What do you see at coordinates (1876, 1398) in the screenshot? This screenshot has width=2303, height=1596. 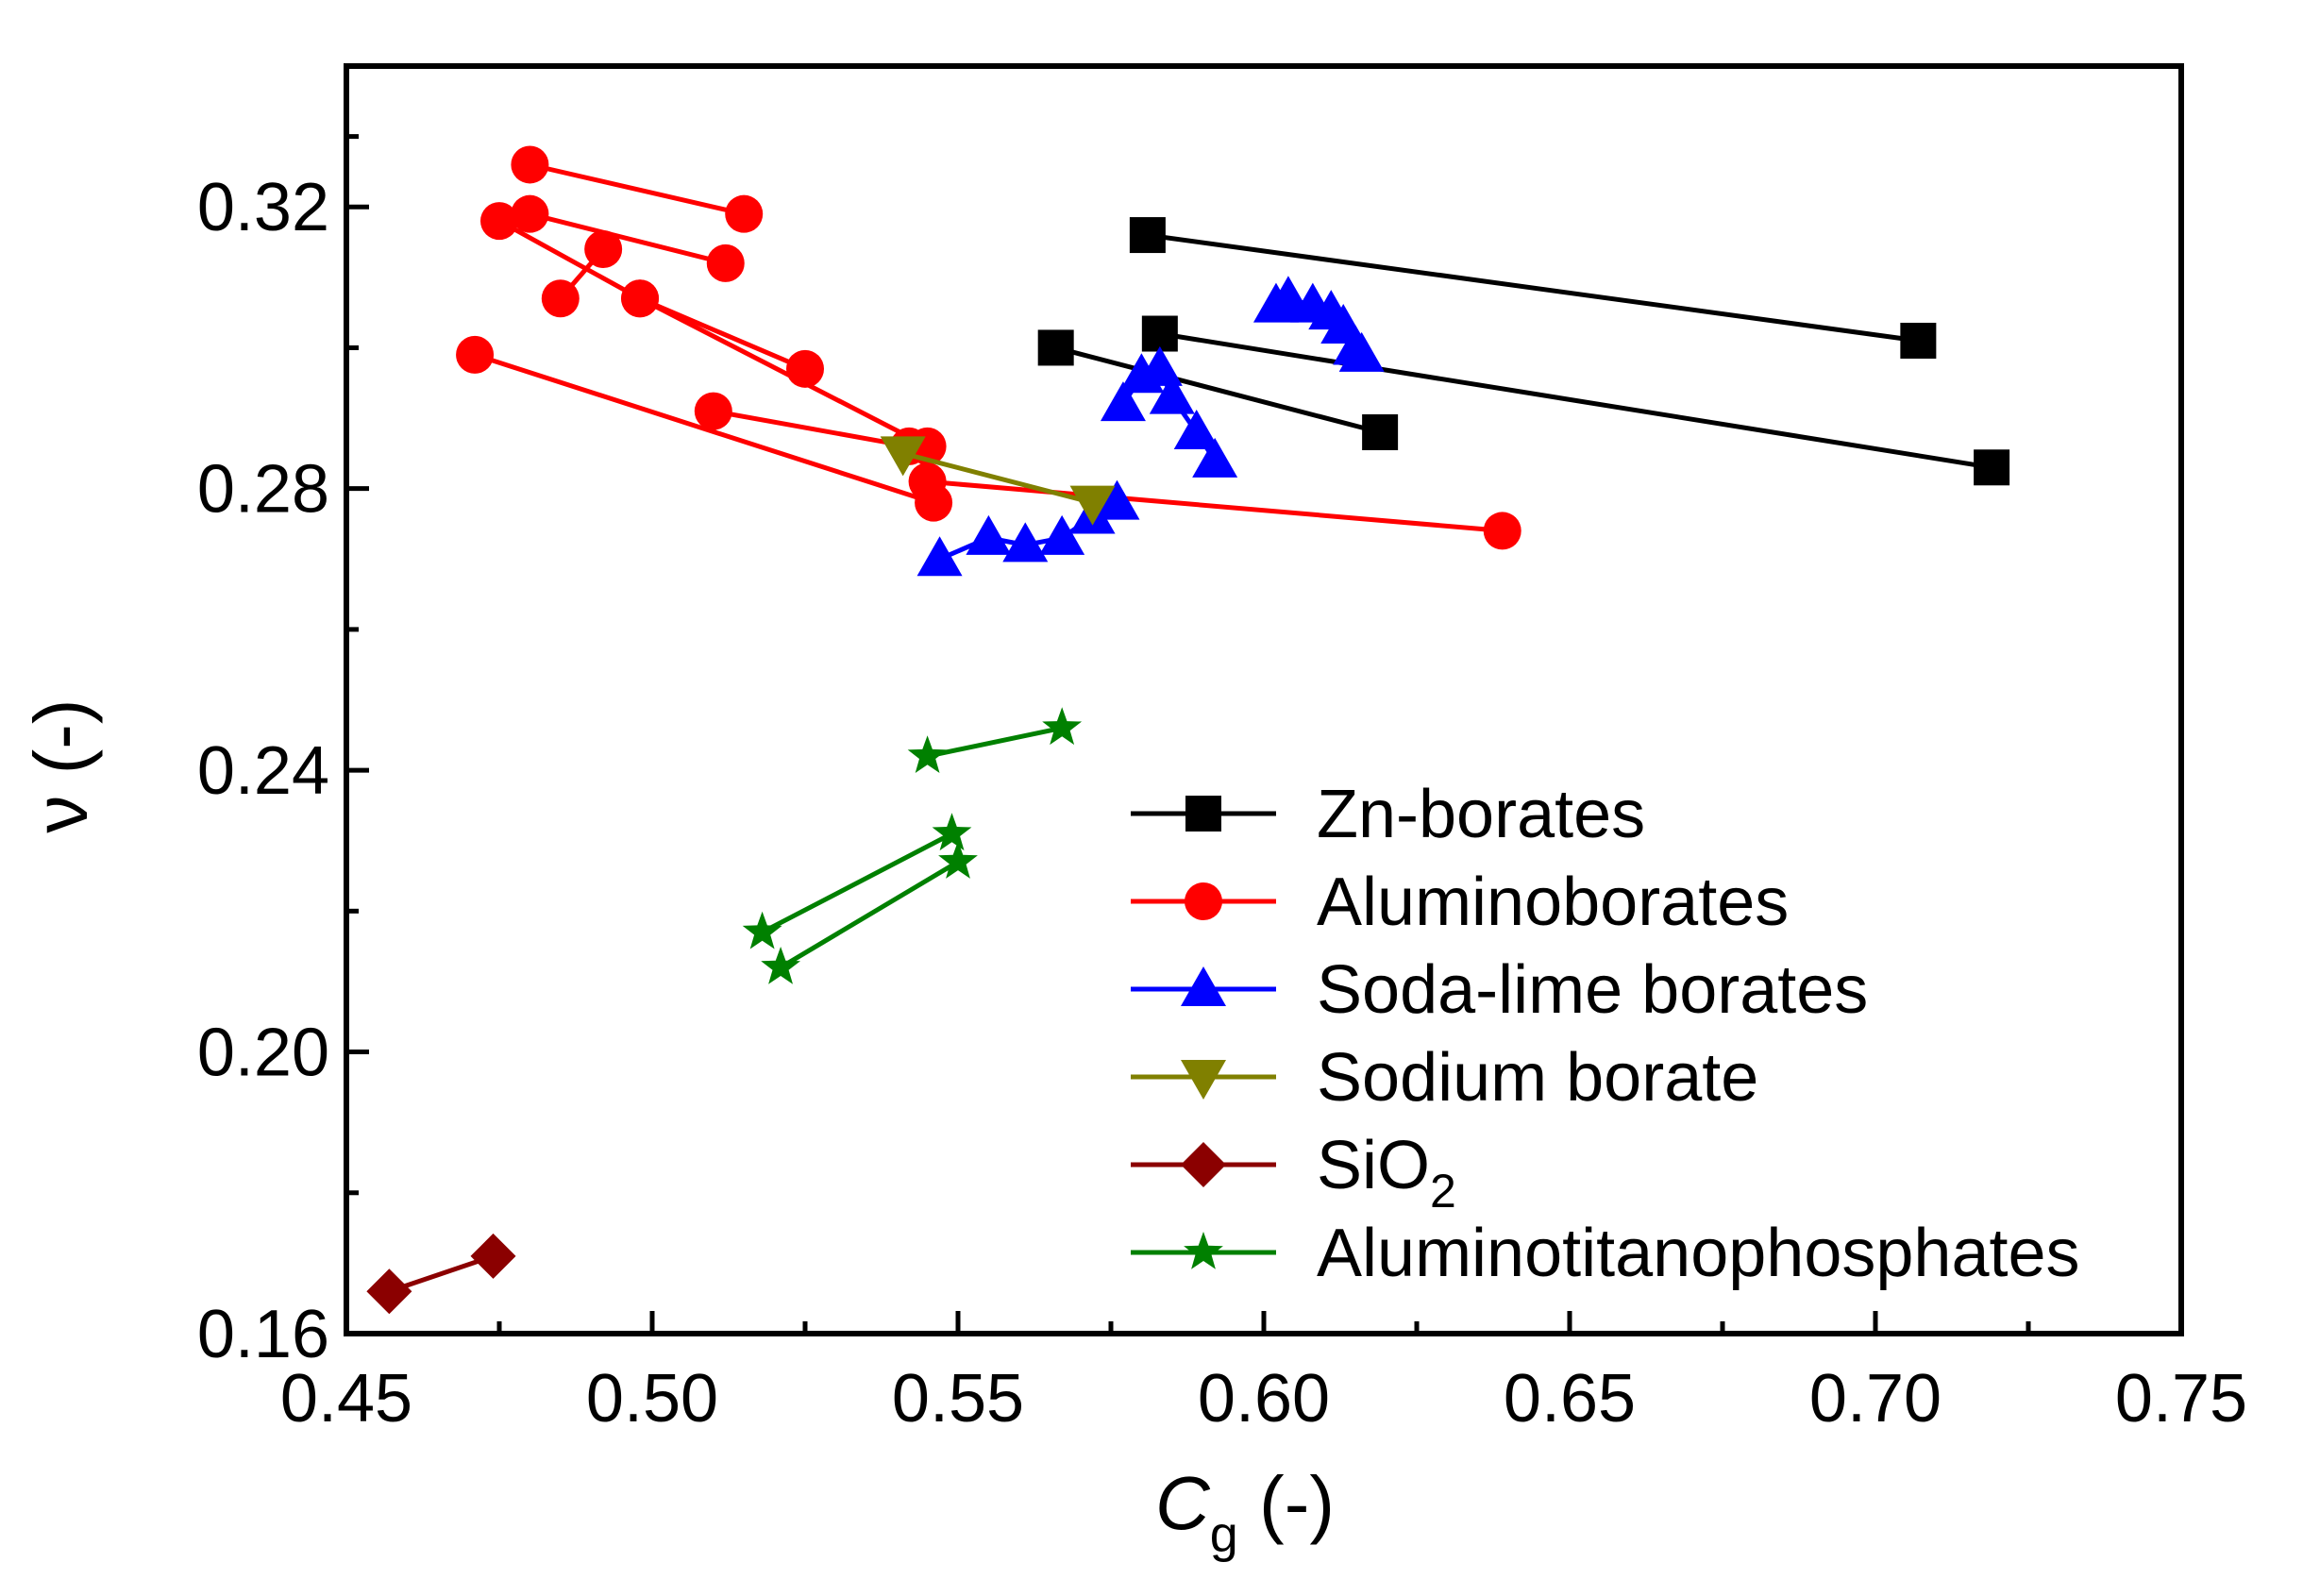 I see `x-tick-label: 0.70` at bounding box center [1876, 1398].